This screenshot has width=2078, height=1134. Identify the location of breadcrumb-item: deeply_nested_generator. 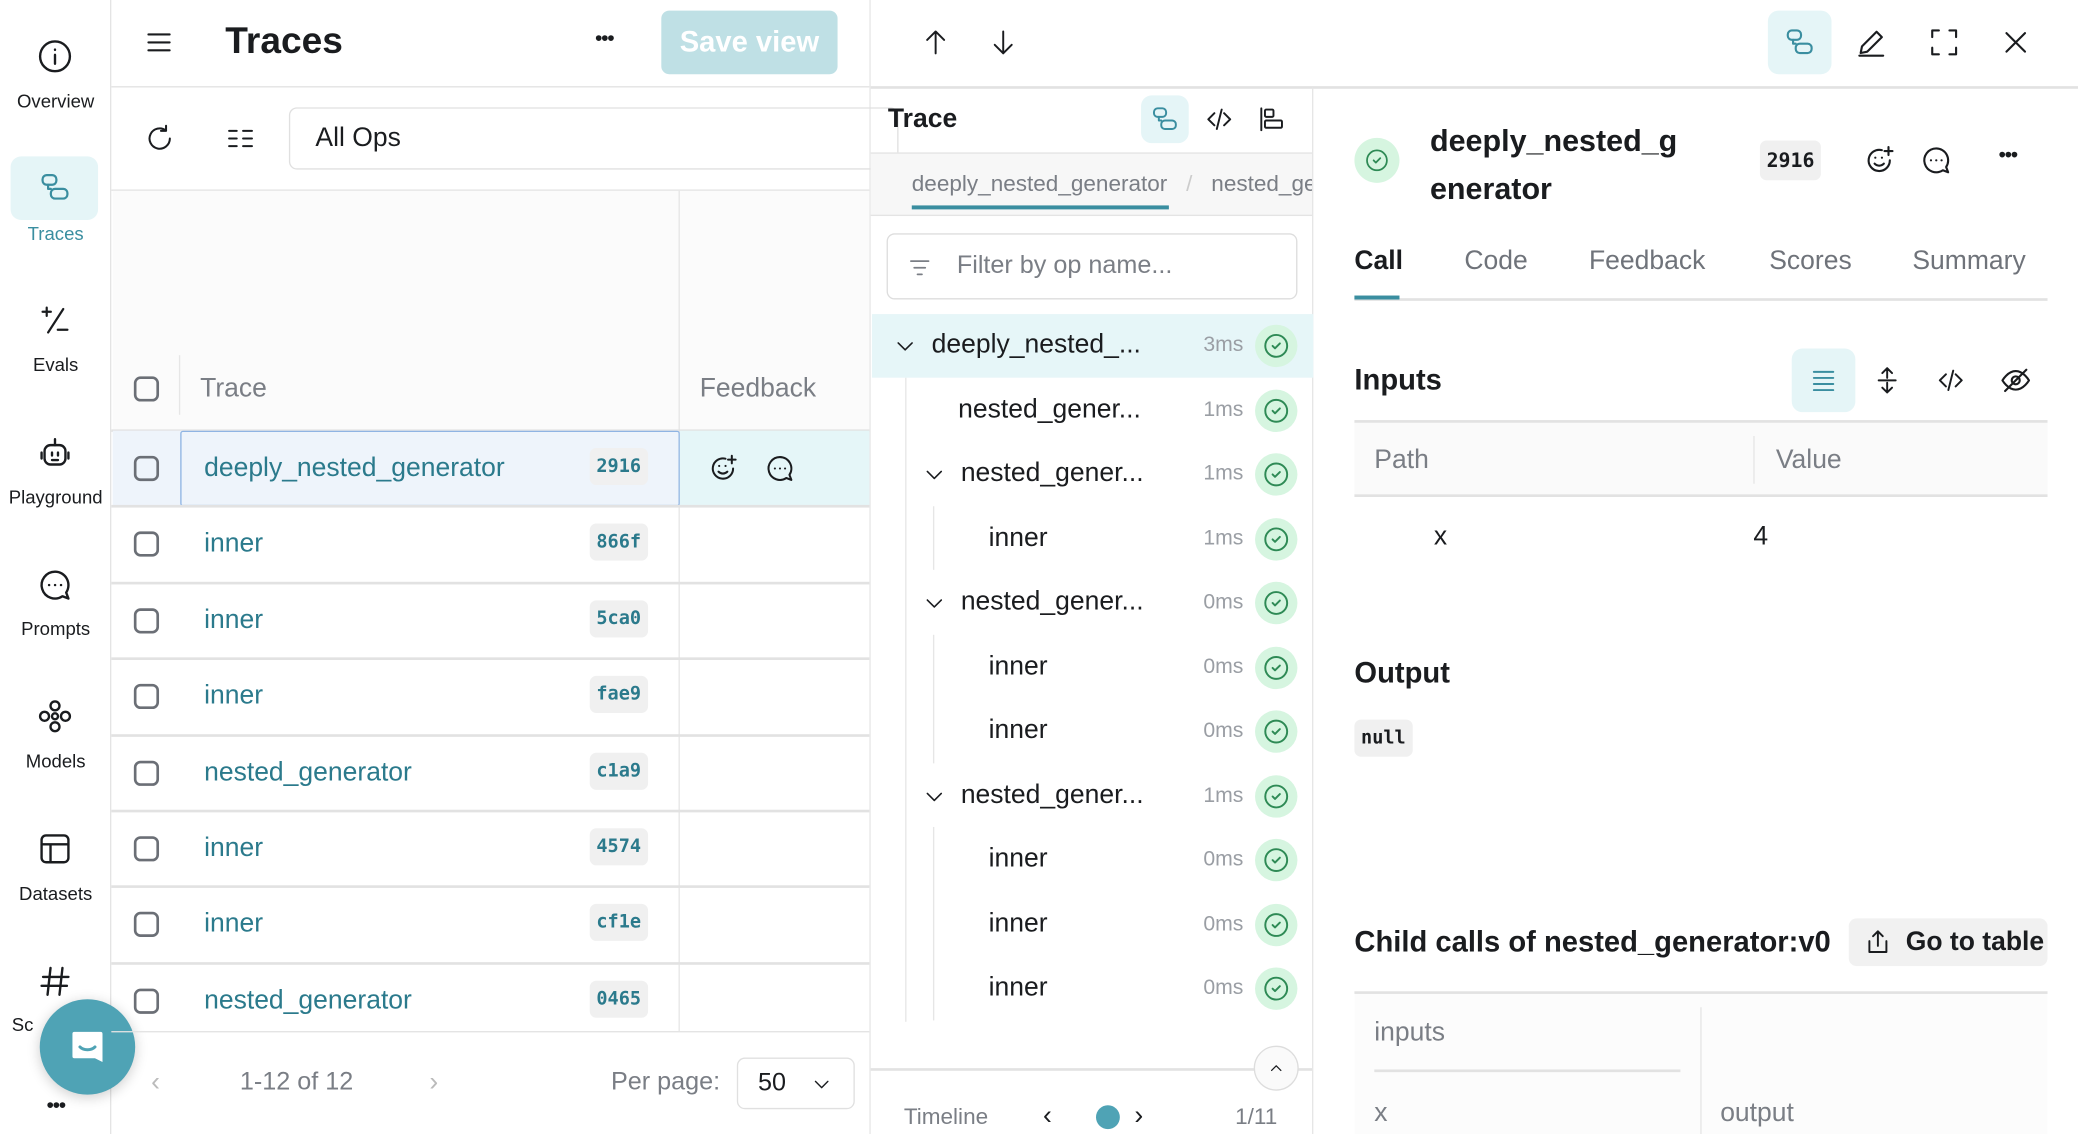
(1039, 183).